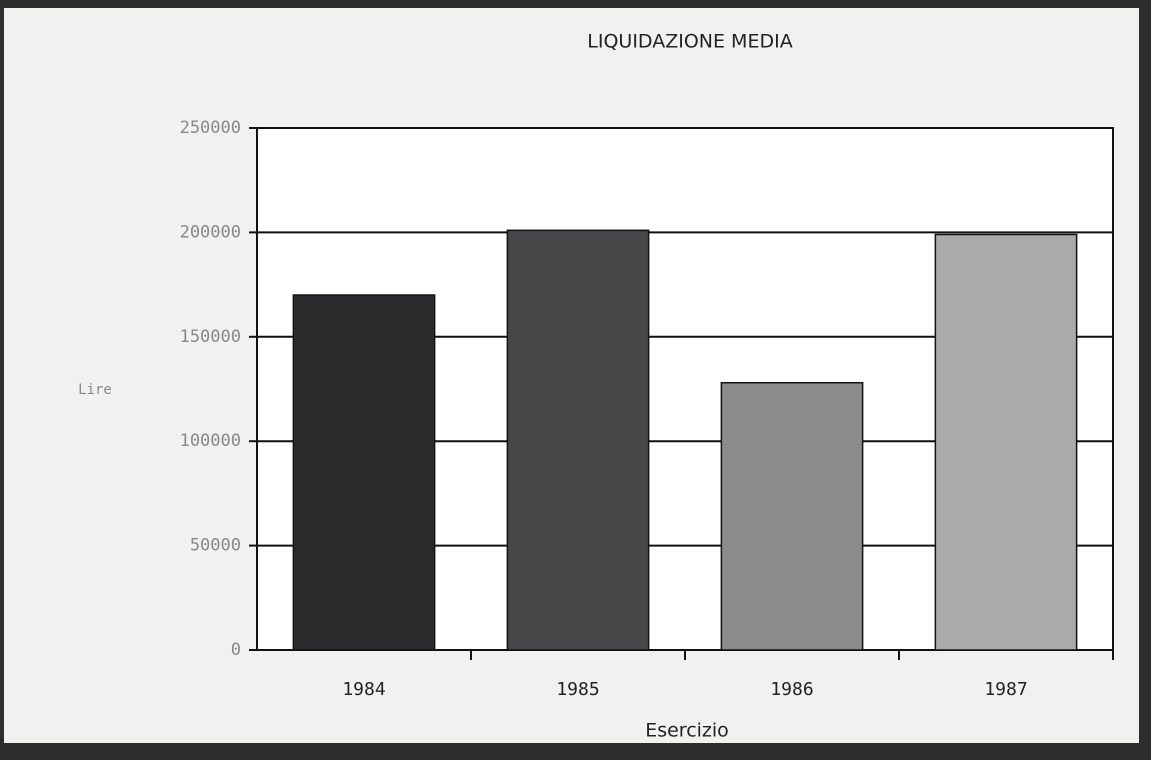  What do you see at coordinates (210, 128) in the screenshot?
I see `y-tick-label: 250000` at bounding box center [210, 128].